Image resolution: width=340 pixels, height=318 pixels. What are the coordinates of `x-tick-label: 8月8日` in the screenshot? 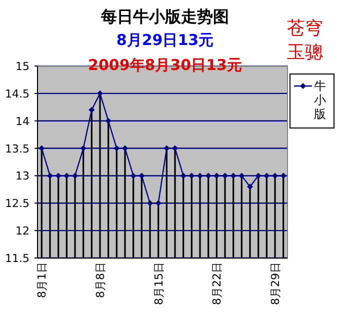 It's located at (100, 280).